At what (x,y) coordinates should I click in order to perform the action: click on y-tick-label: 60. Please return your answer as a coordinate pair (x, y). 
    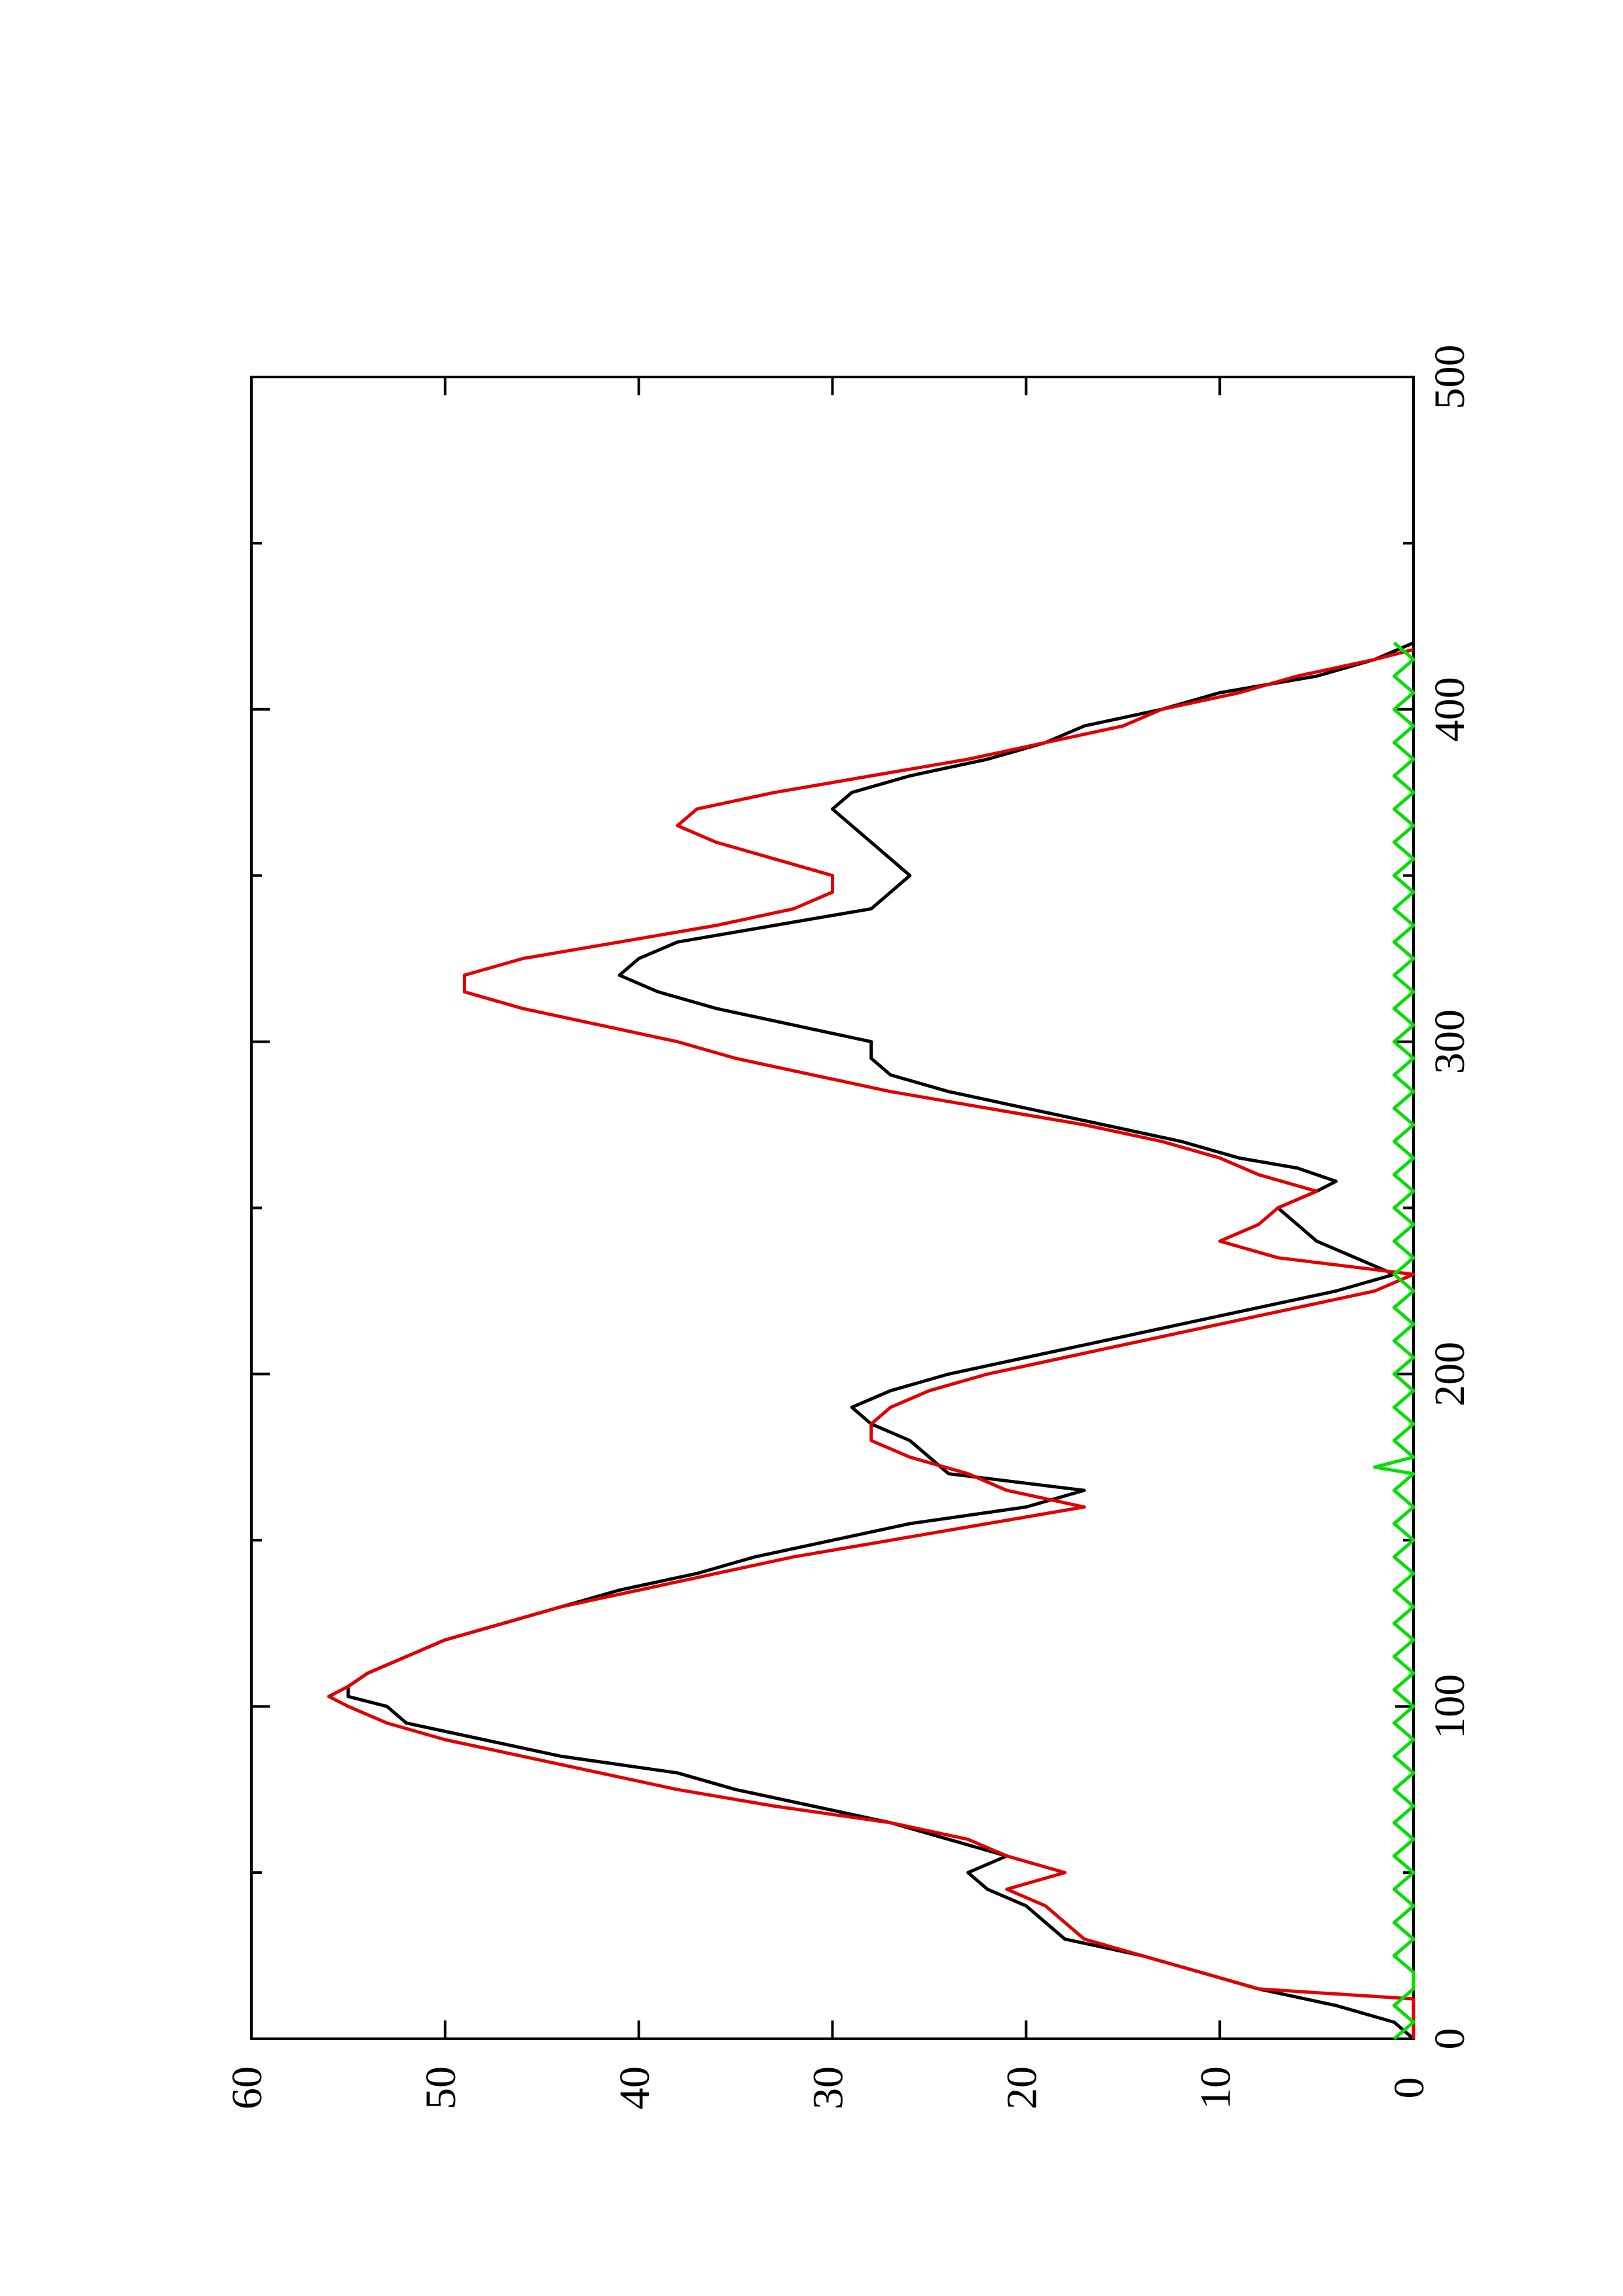
    Looking at the image, I should click on (247, 2087).